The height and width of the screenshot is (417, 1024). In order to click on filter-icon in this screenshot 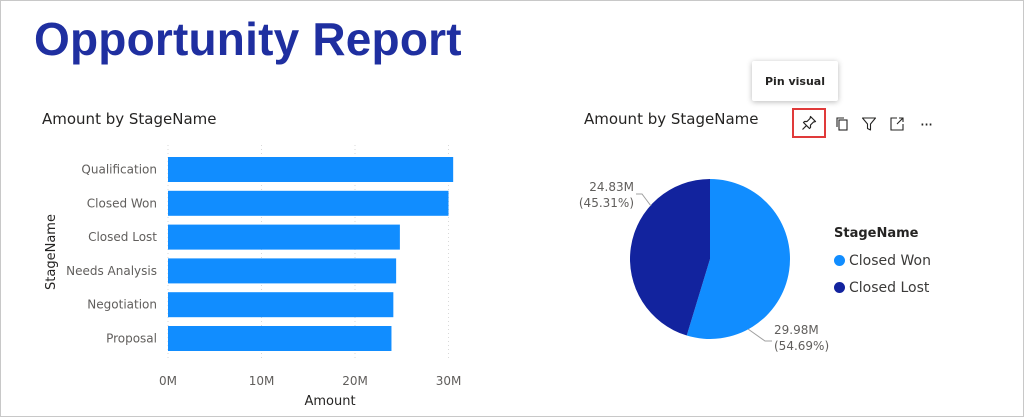, I will do `click(869, 124)`.